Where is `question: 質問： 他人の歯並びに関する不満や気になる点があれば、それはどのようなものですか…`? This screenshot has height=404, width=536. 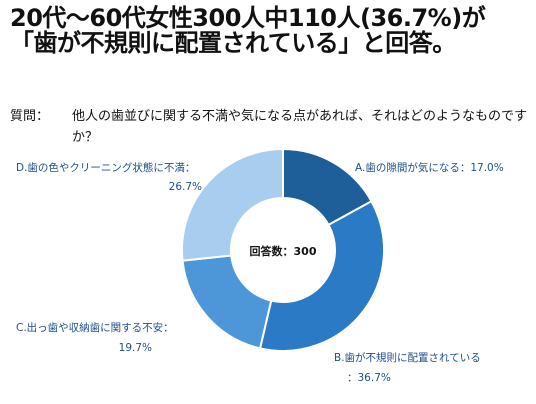
question: 質問： 他人の歯並びに関する不満や気になる点があれば、それはどのようなものですか… is located at coordinates (270, 127).